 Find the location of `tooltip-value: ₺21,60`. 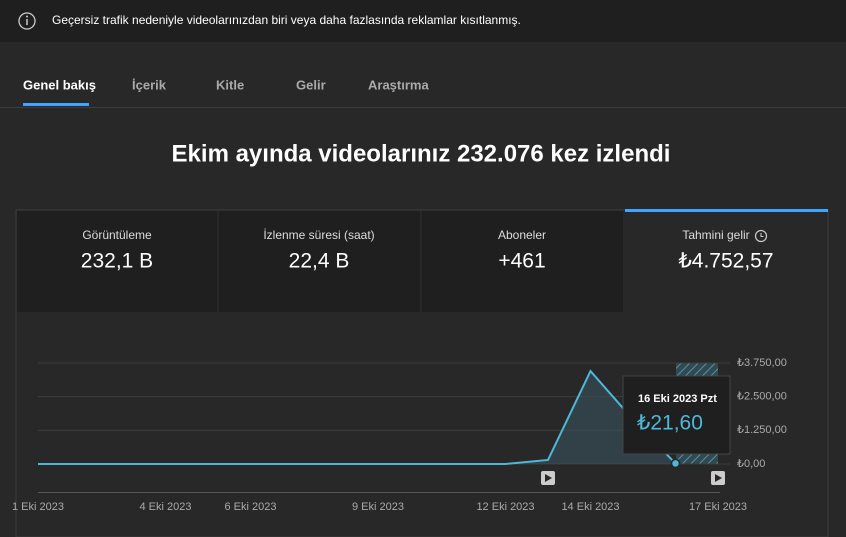

tooltip-value: ₺21,60 is located at coordinates (670, 423).